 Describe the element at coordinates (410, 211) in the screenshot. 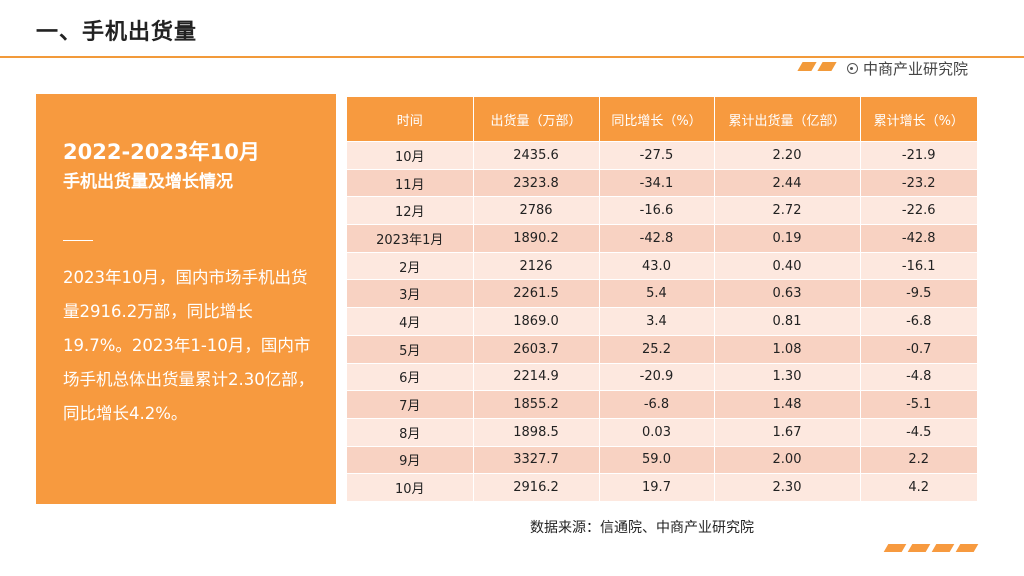

I see `cell-time: 12月` at that location.